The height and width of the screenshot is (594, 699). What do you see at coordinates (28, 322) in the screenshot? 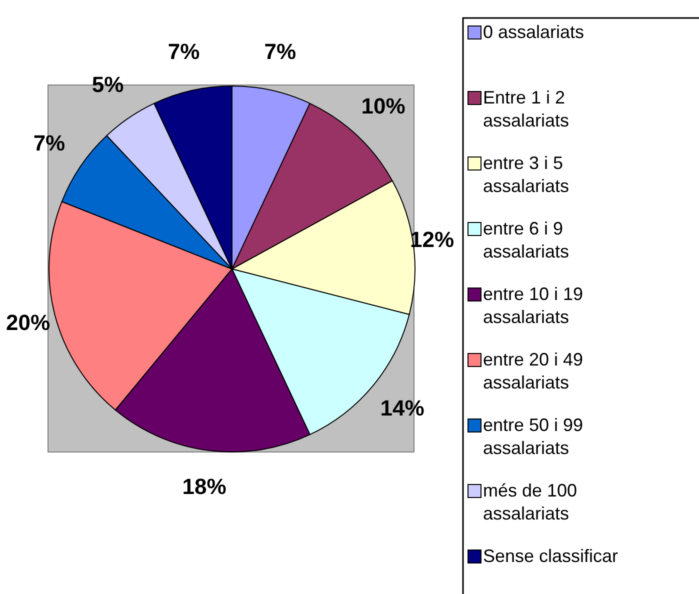
I see `data-label: 20%` at bounding box center [28, 322].